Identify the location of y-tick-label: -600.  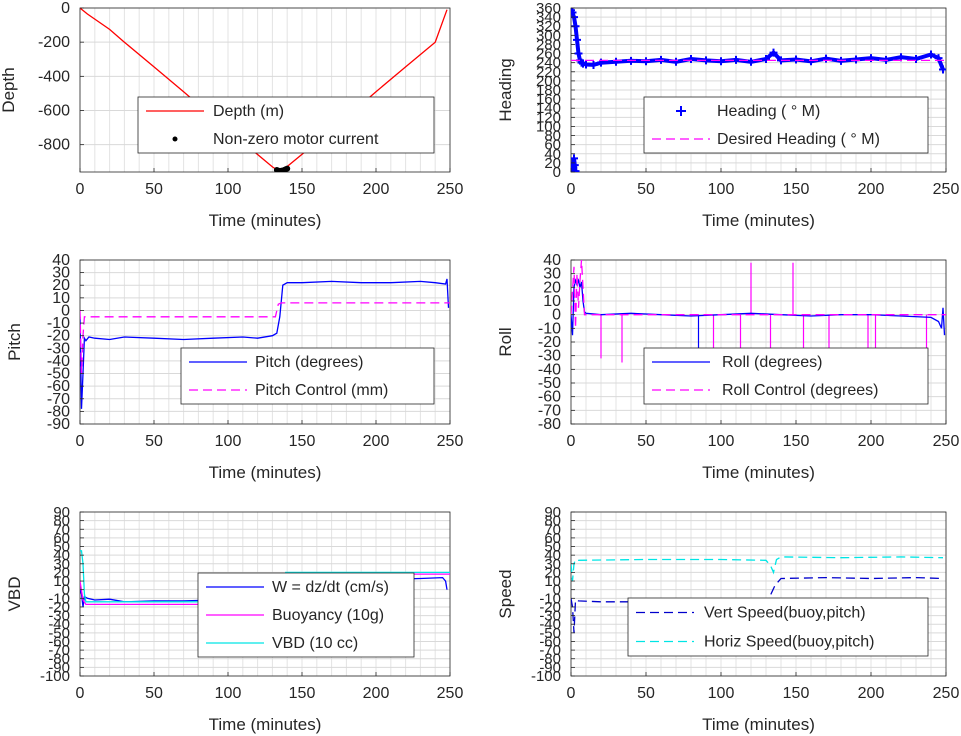
(54, 111).